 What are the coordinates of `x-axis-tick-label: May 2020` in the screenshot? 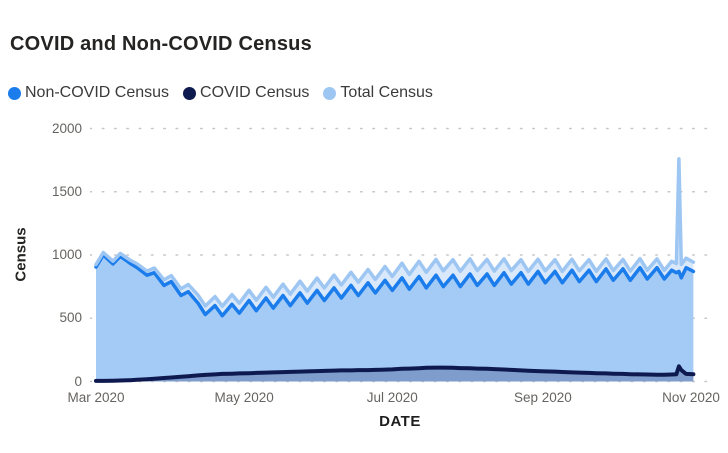 It's located at (244, 397).